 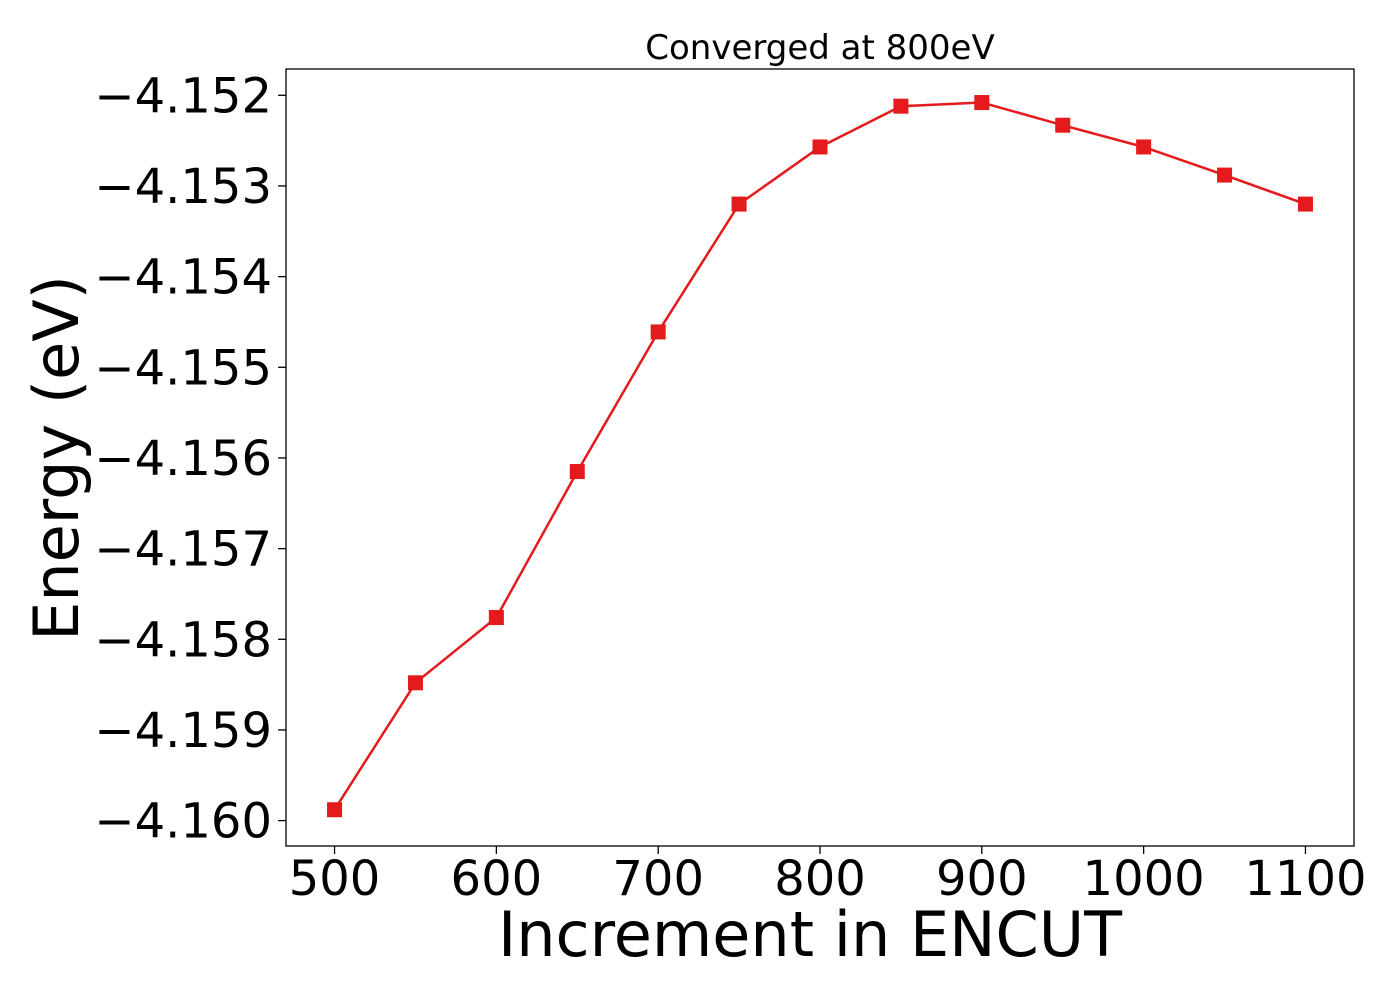 What do you see at coordinates (183, 822) in the screenshot?
I see `y-tick-label: −4.160` at bounding box center [183, 822].